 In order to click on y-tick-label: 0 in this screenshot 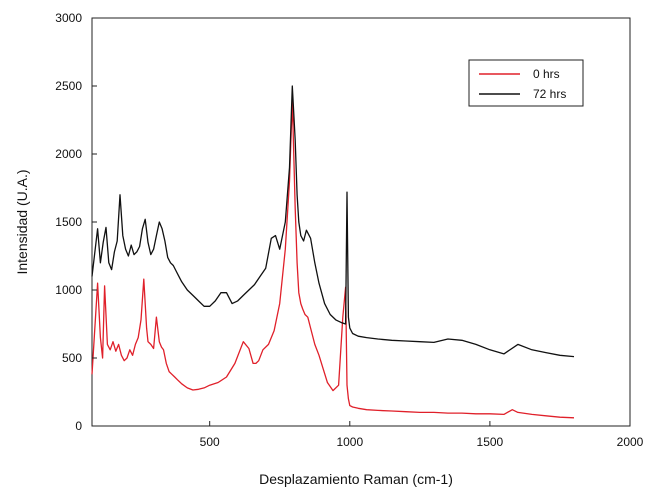, I will do `click(78, 426)`.